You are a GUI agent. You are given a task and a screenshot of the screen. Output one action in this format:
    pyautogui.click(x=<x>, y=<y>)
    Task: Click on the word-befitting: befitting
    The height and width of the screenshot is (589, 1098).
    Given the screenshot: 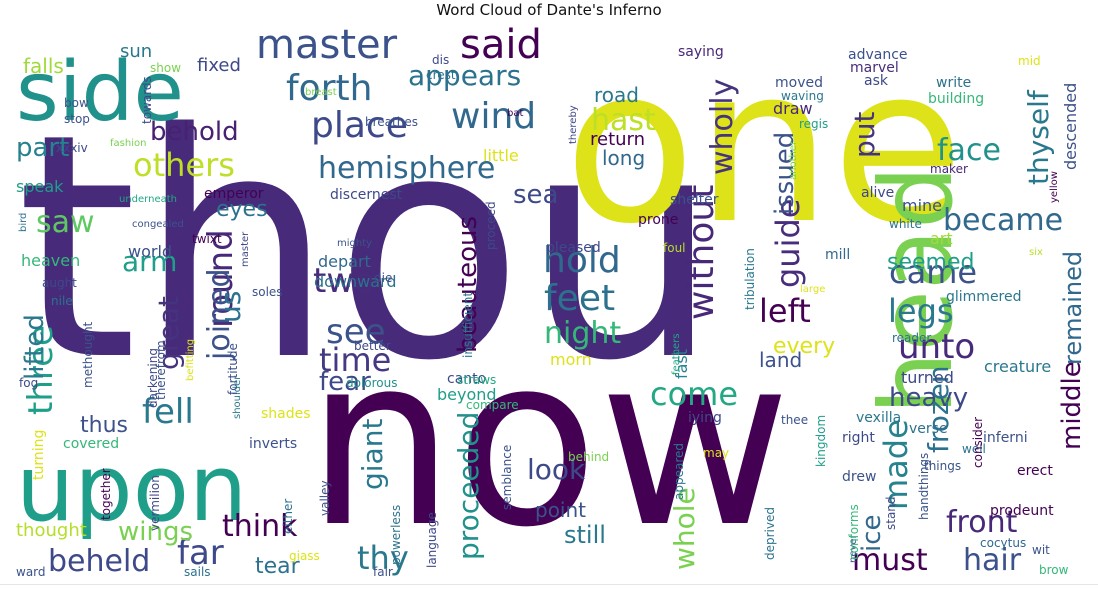 What is the action you would take?
    pyautogui.click(x=190, y=360)
    